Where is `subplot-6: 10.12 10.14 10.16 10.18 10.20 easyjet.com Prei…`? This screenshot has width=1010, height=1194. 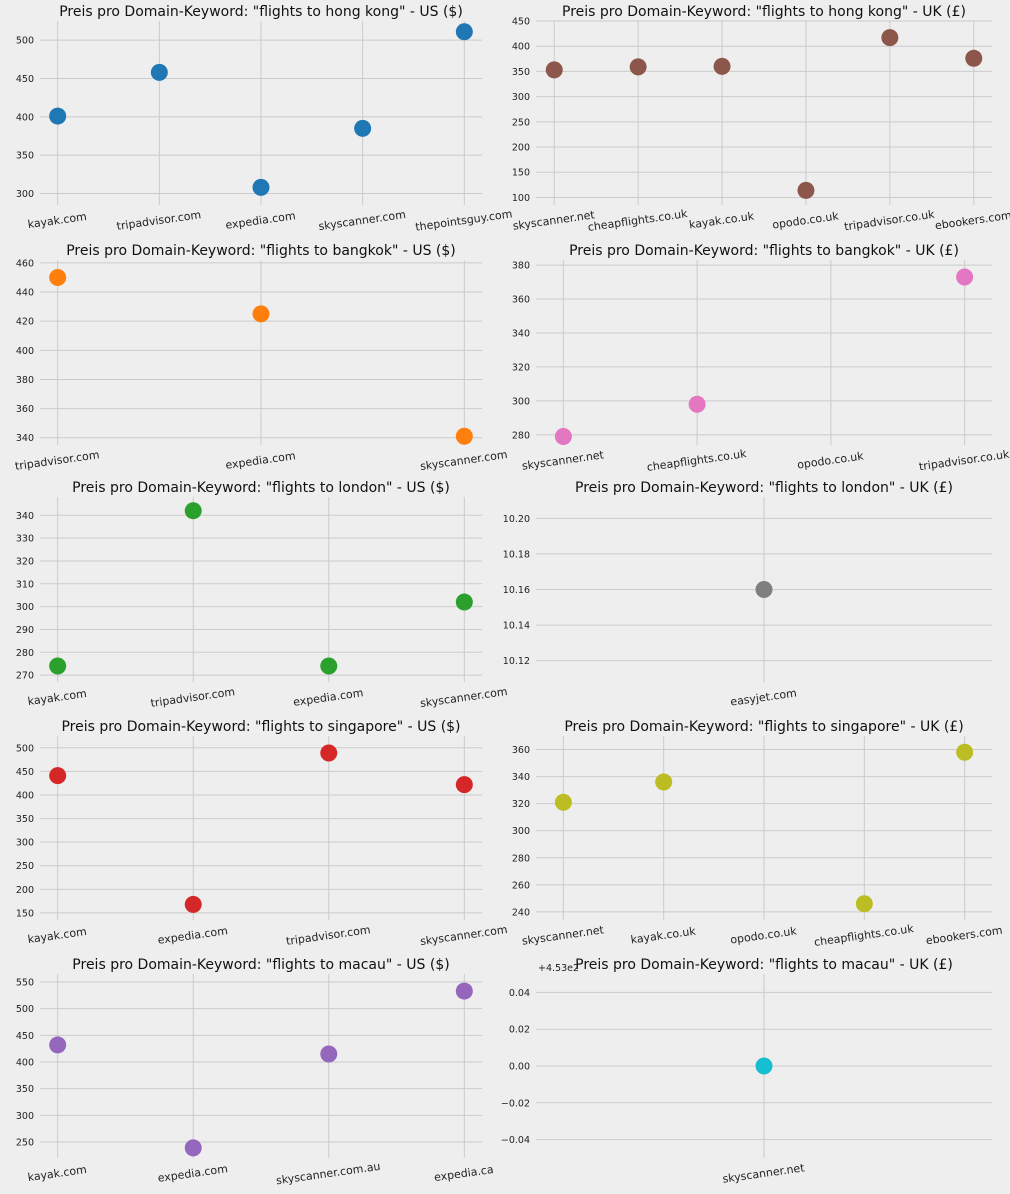
subplot-6: 10.12 10.14 10.16 10.18 10.20 easyjet.com Prei… is located at coordinates (747, 594).